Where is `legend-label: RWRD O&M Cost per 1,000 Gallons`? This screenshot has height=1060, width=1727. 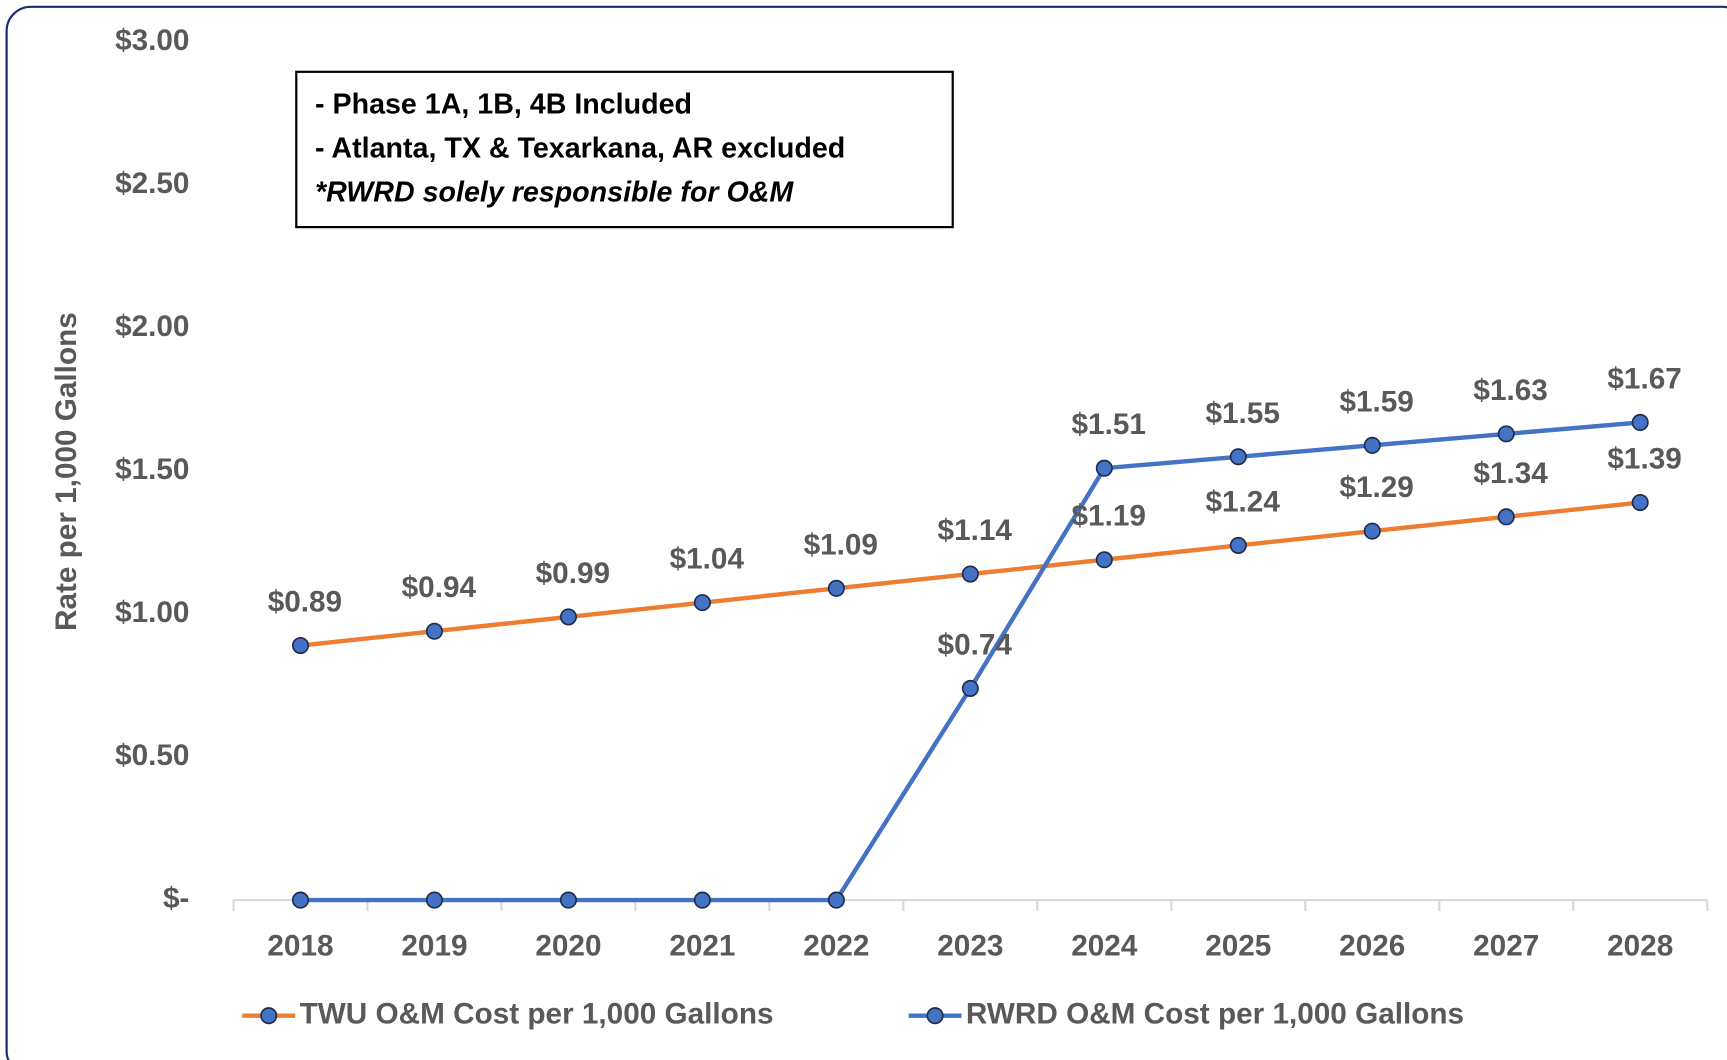 legend-label: RWRD O&M Cost per 1,000 Gallons is located at coordinates (1215, 1014).